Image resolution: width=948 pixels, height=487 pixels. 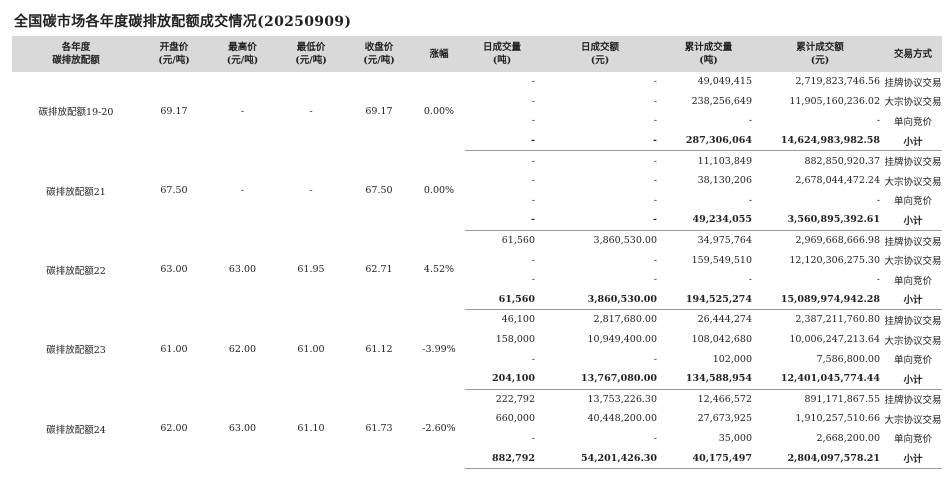 What do you see at coordinates (242, 54) in the screenshot?
I see `col-high-header: 最高价 (元/吨)` at bounding box center [242, 54].